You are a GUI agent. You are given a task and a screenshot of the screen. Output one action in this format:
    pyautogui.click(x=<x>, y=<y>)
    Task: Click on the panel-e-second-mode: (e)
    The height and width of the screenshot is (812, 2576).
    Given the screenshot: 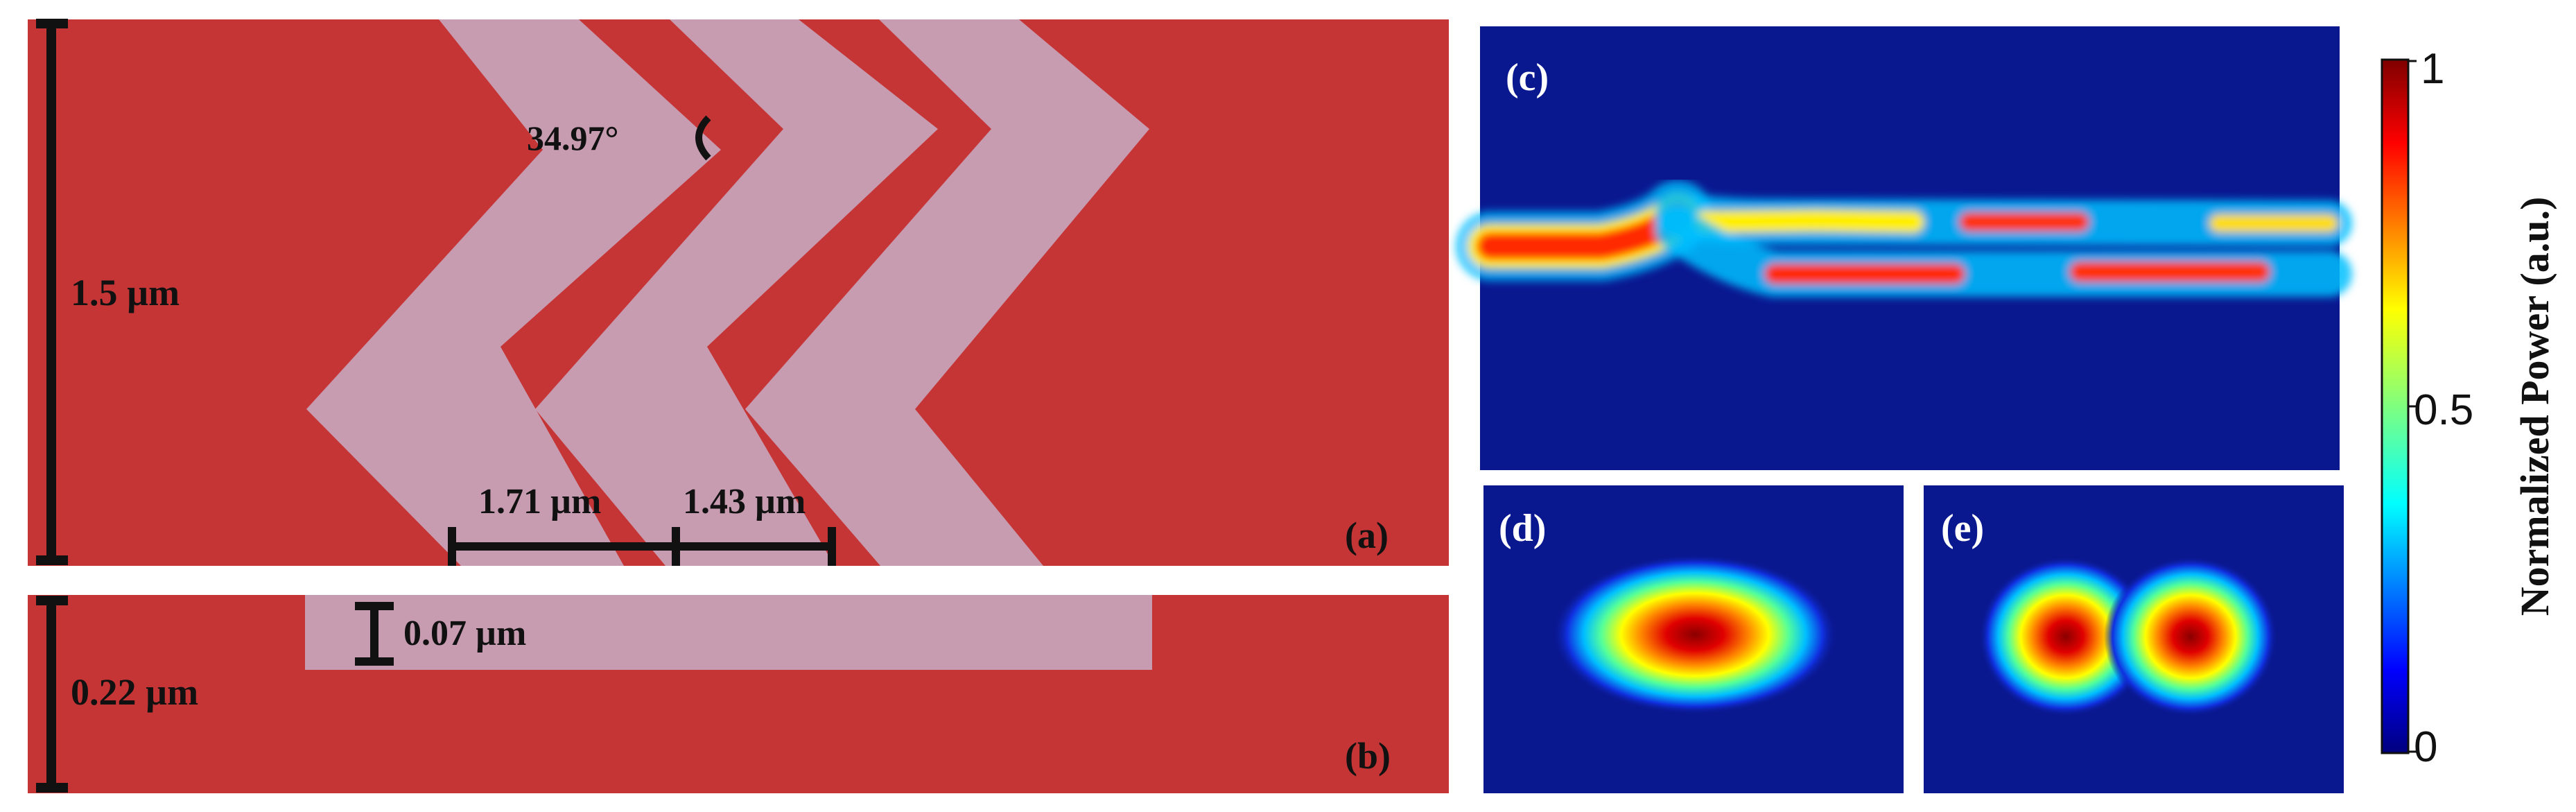 What is the action you would take?
    pyautogui.click(x=2134, y=639)
    